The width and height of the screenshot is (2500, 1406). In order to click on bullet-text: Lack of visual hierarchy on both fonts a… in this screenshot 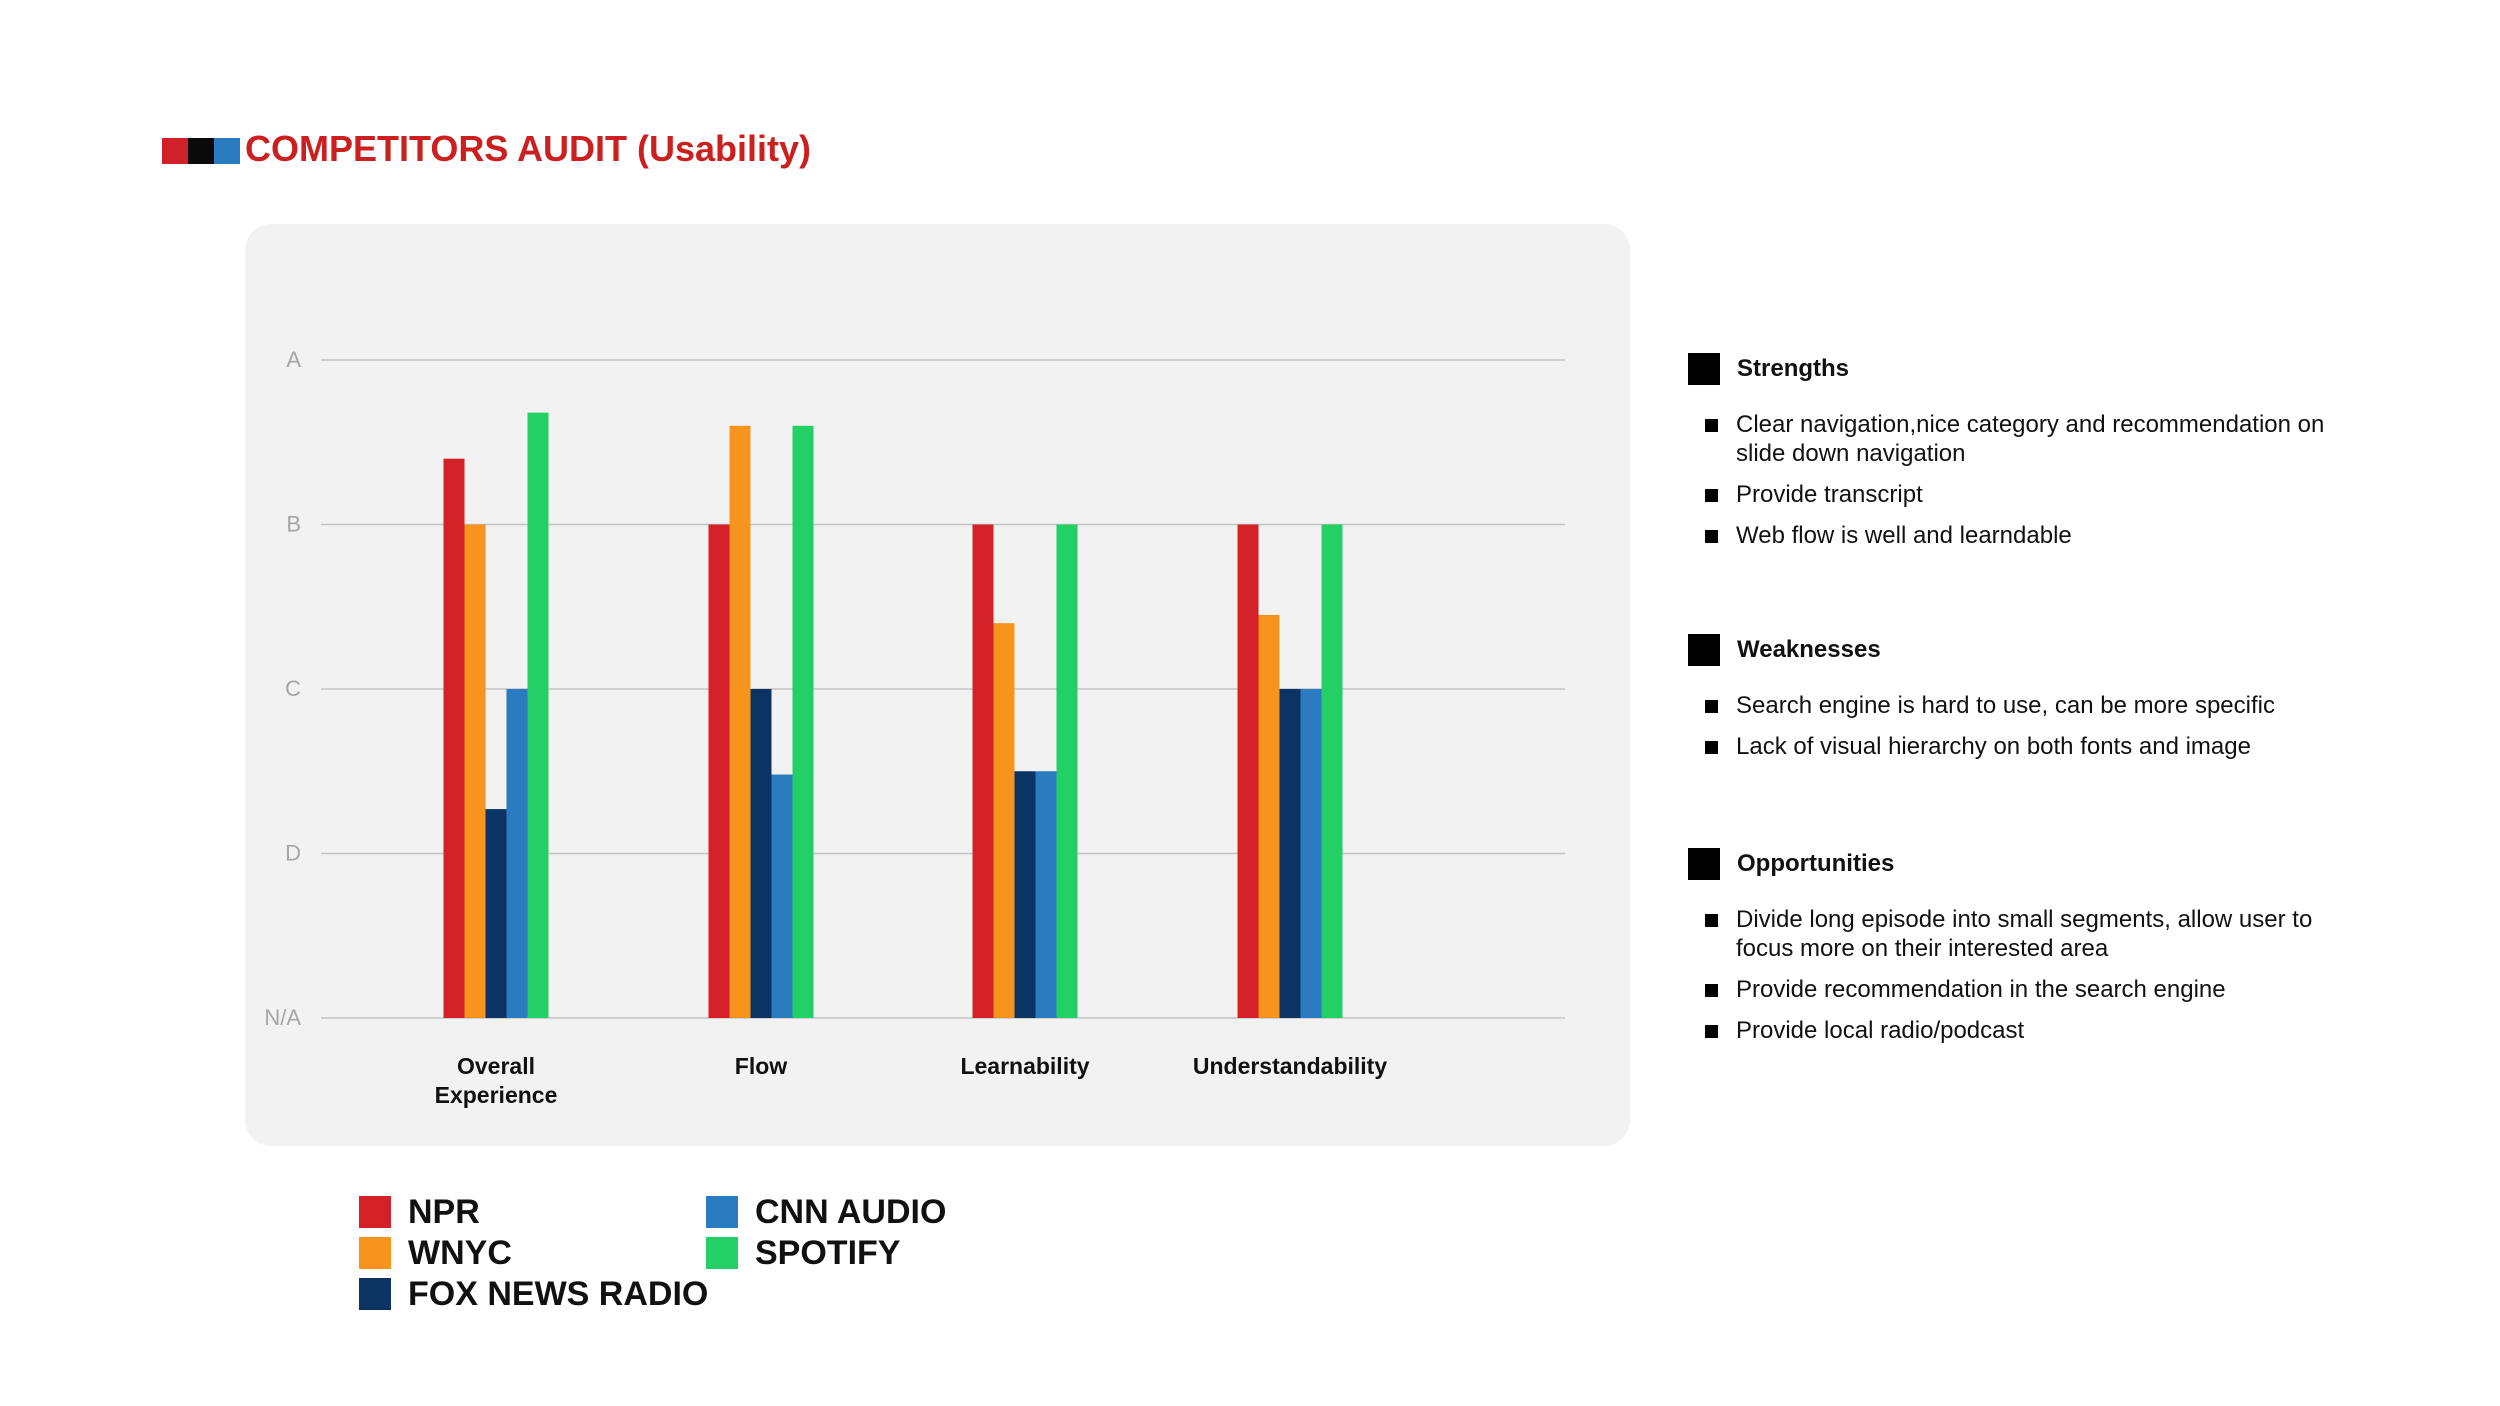, I will do `click(1993, 746)`.